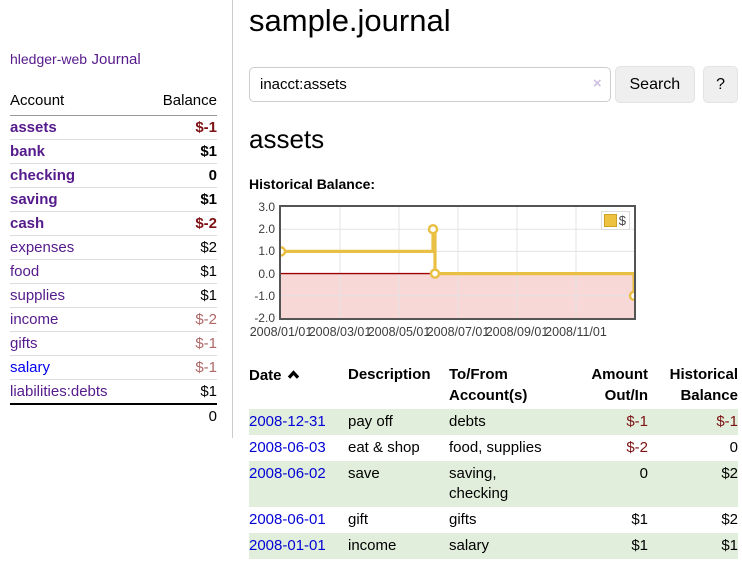 The width and height of the screenshot is (742, 582). Describe the element at coordinates (264, 318) in the screenshot. I see `y-tick-label: -2.0` at that location.